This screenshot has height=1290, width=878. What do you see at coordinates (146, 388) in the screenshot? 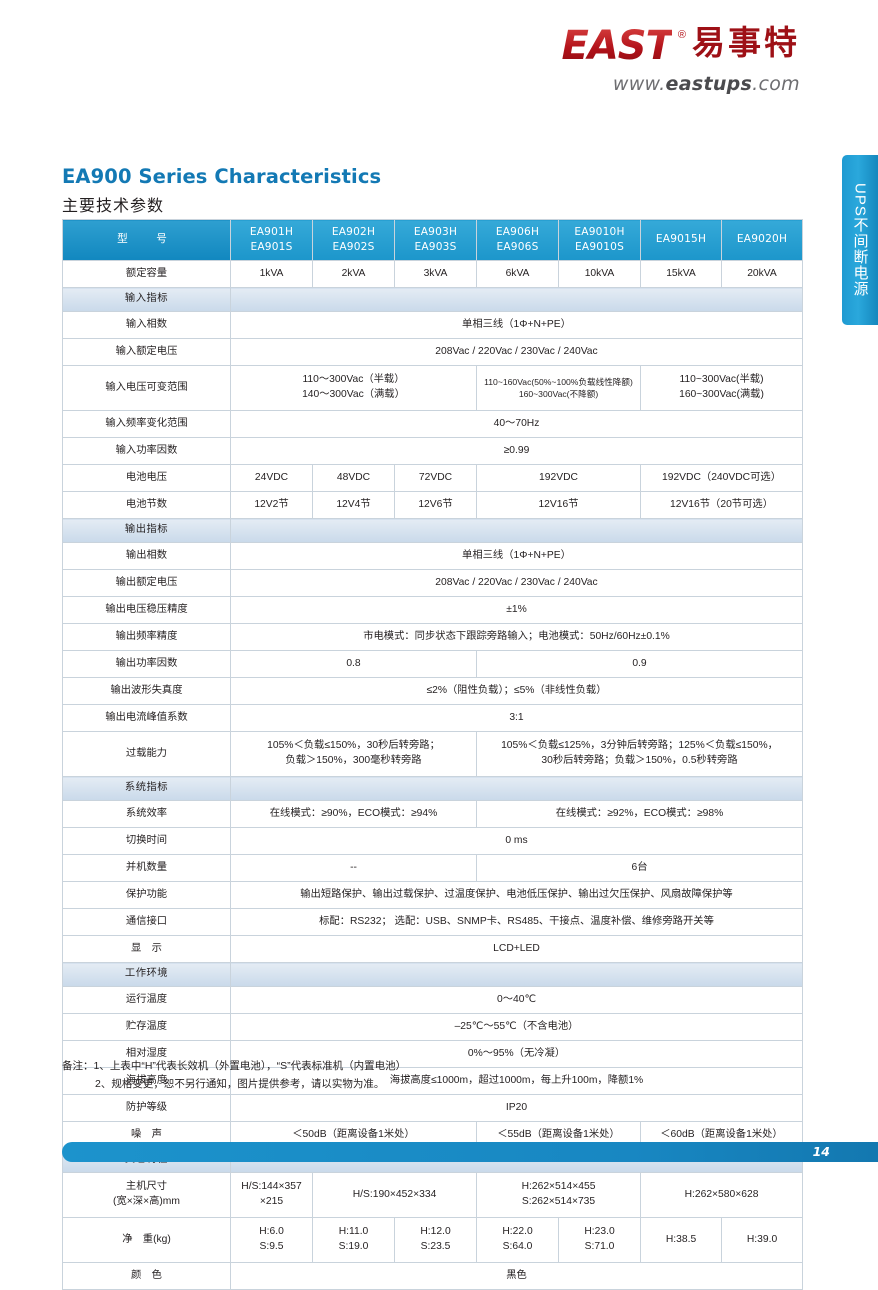
I see `row-label: 输入电压可变范围` at bounding box center [146, 388].